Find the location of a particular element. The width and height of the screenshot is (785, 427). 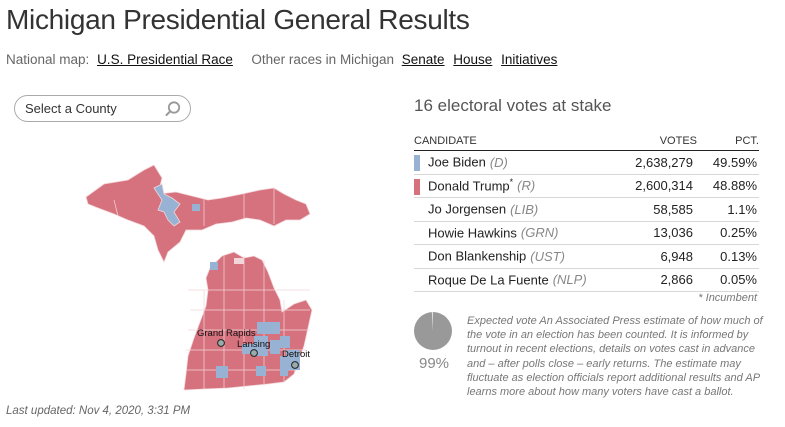

candidate-party: (R) is located at coordinates (526, 186).